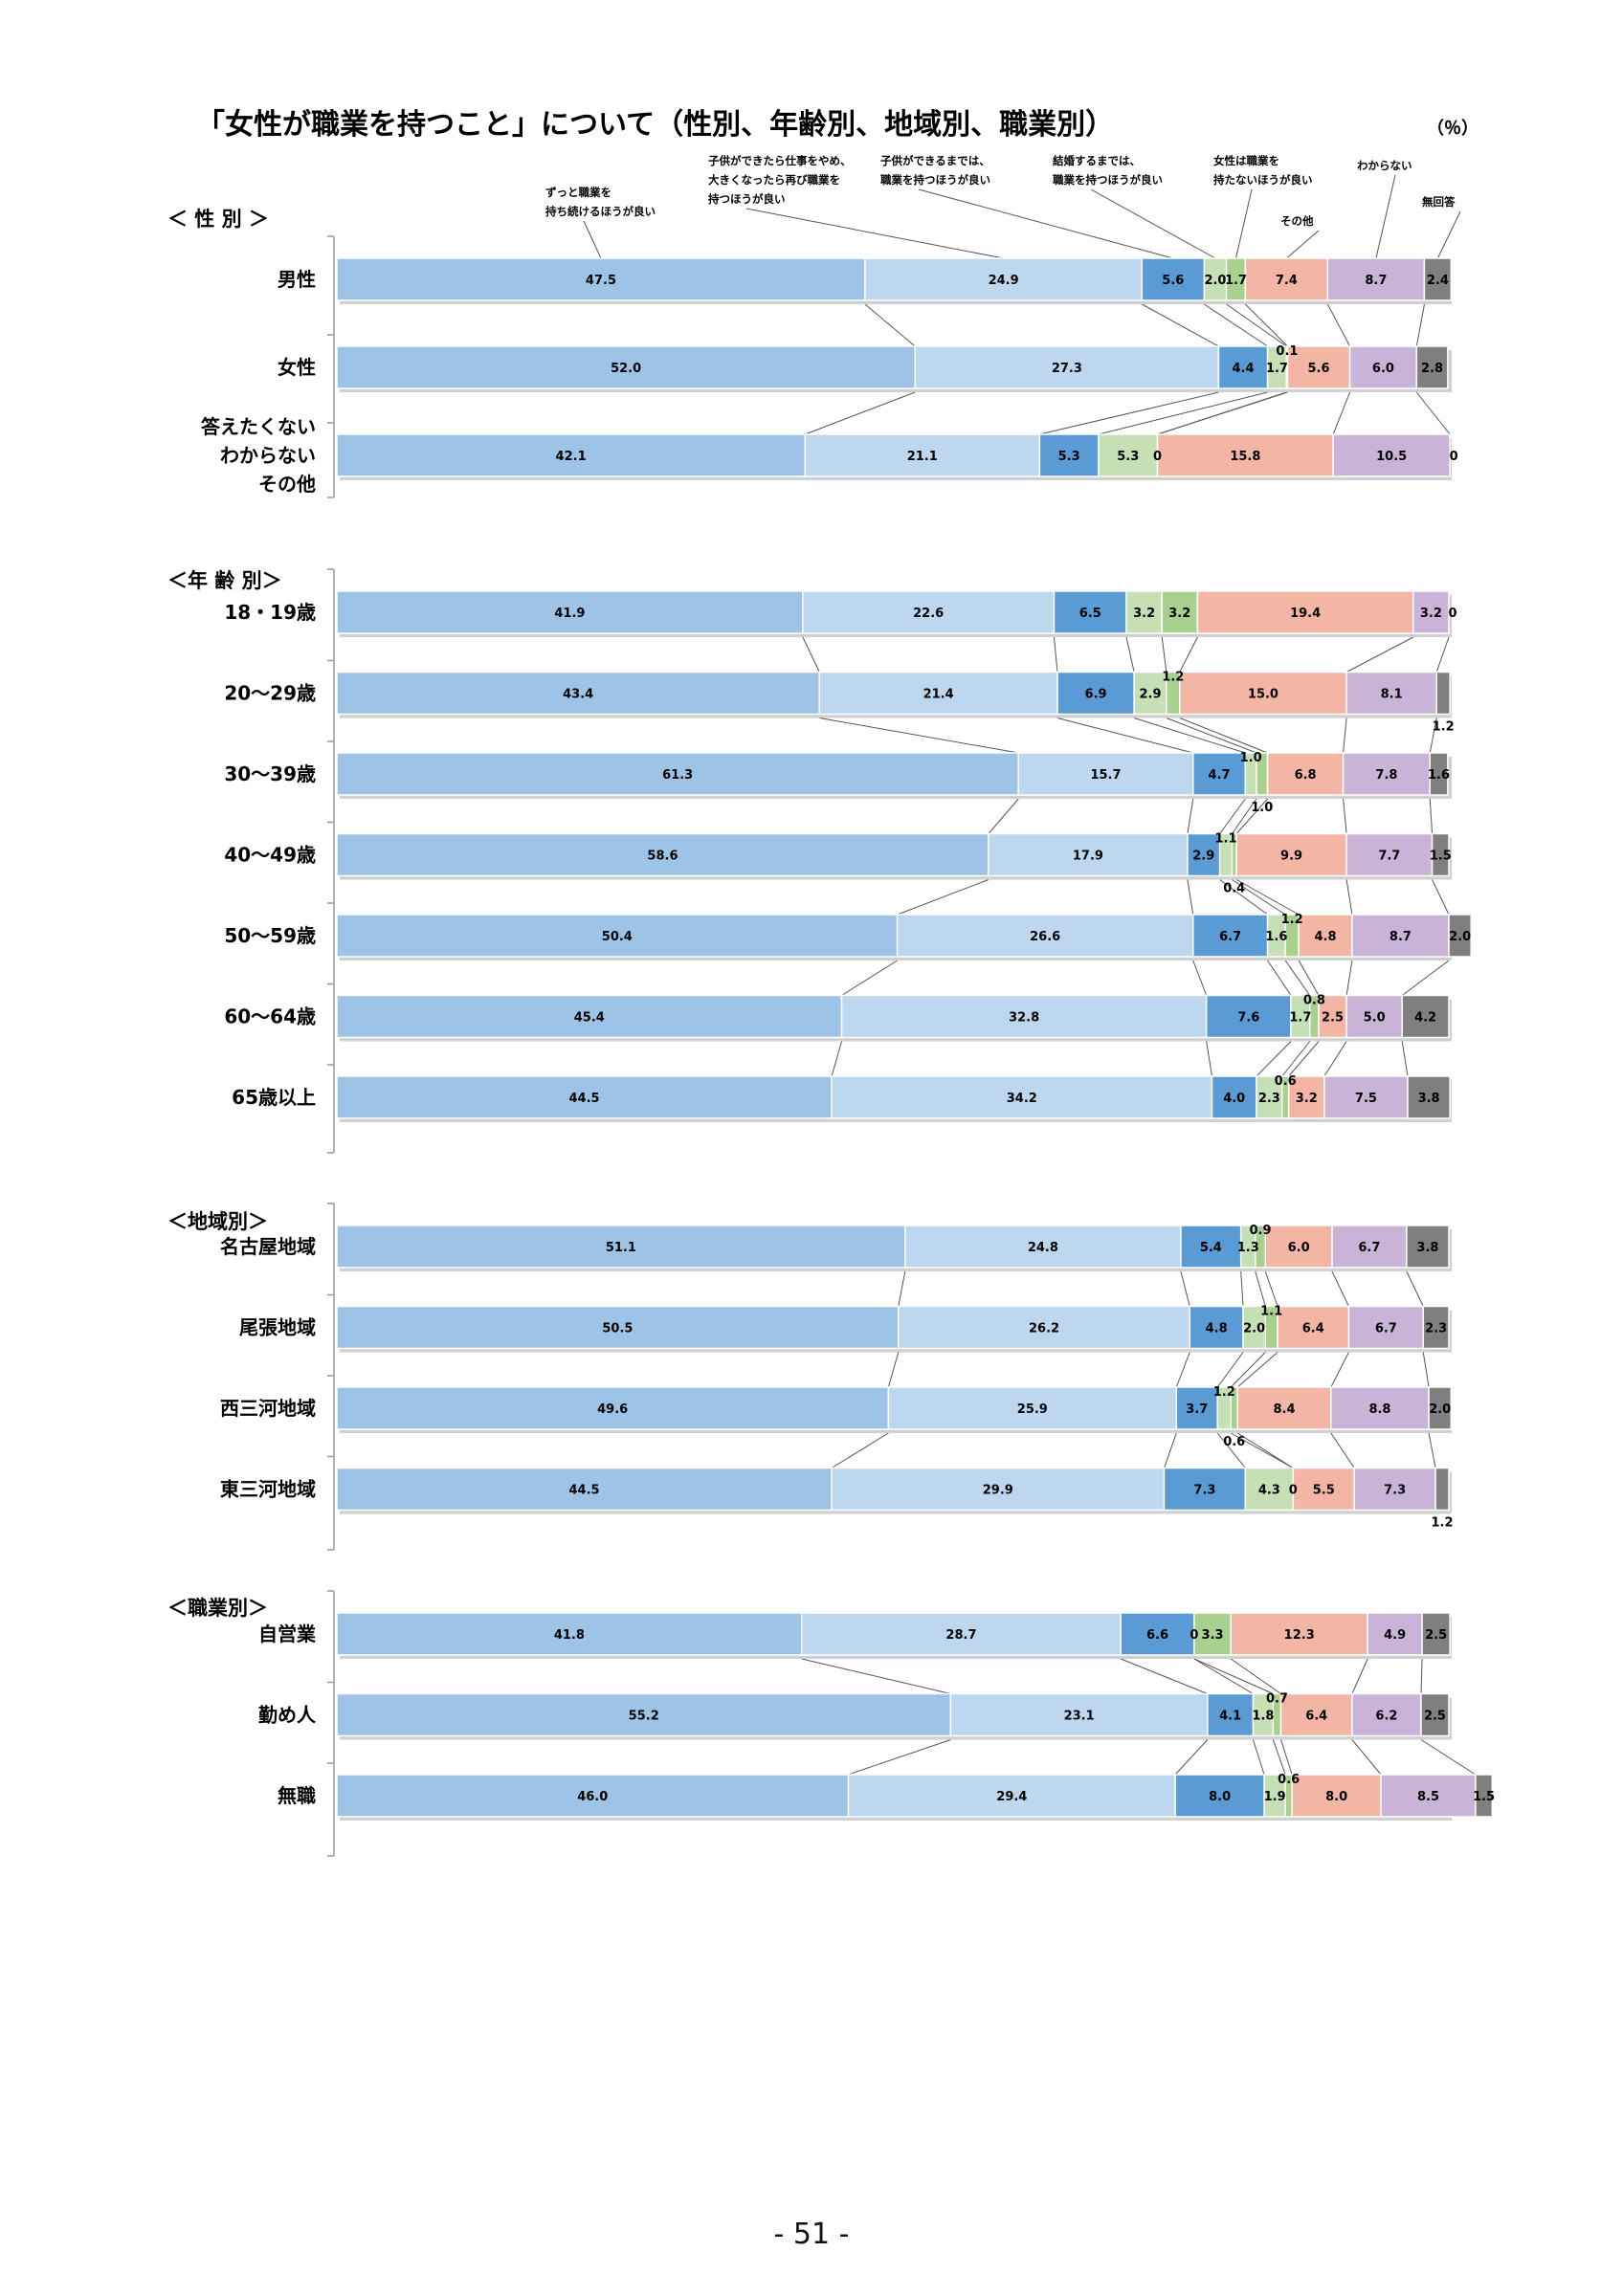 Image resolution: width=1623 pixels, height=2296 pixels. What do you see at coordinates (1248, 1248) in the screenshot?
I see `value-label: 1.3` at bounding box center [1248, 1248].